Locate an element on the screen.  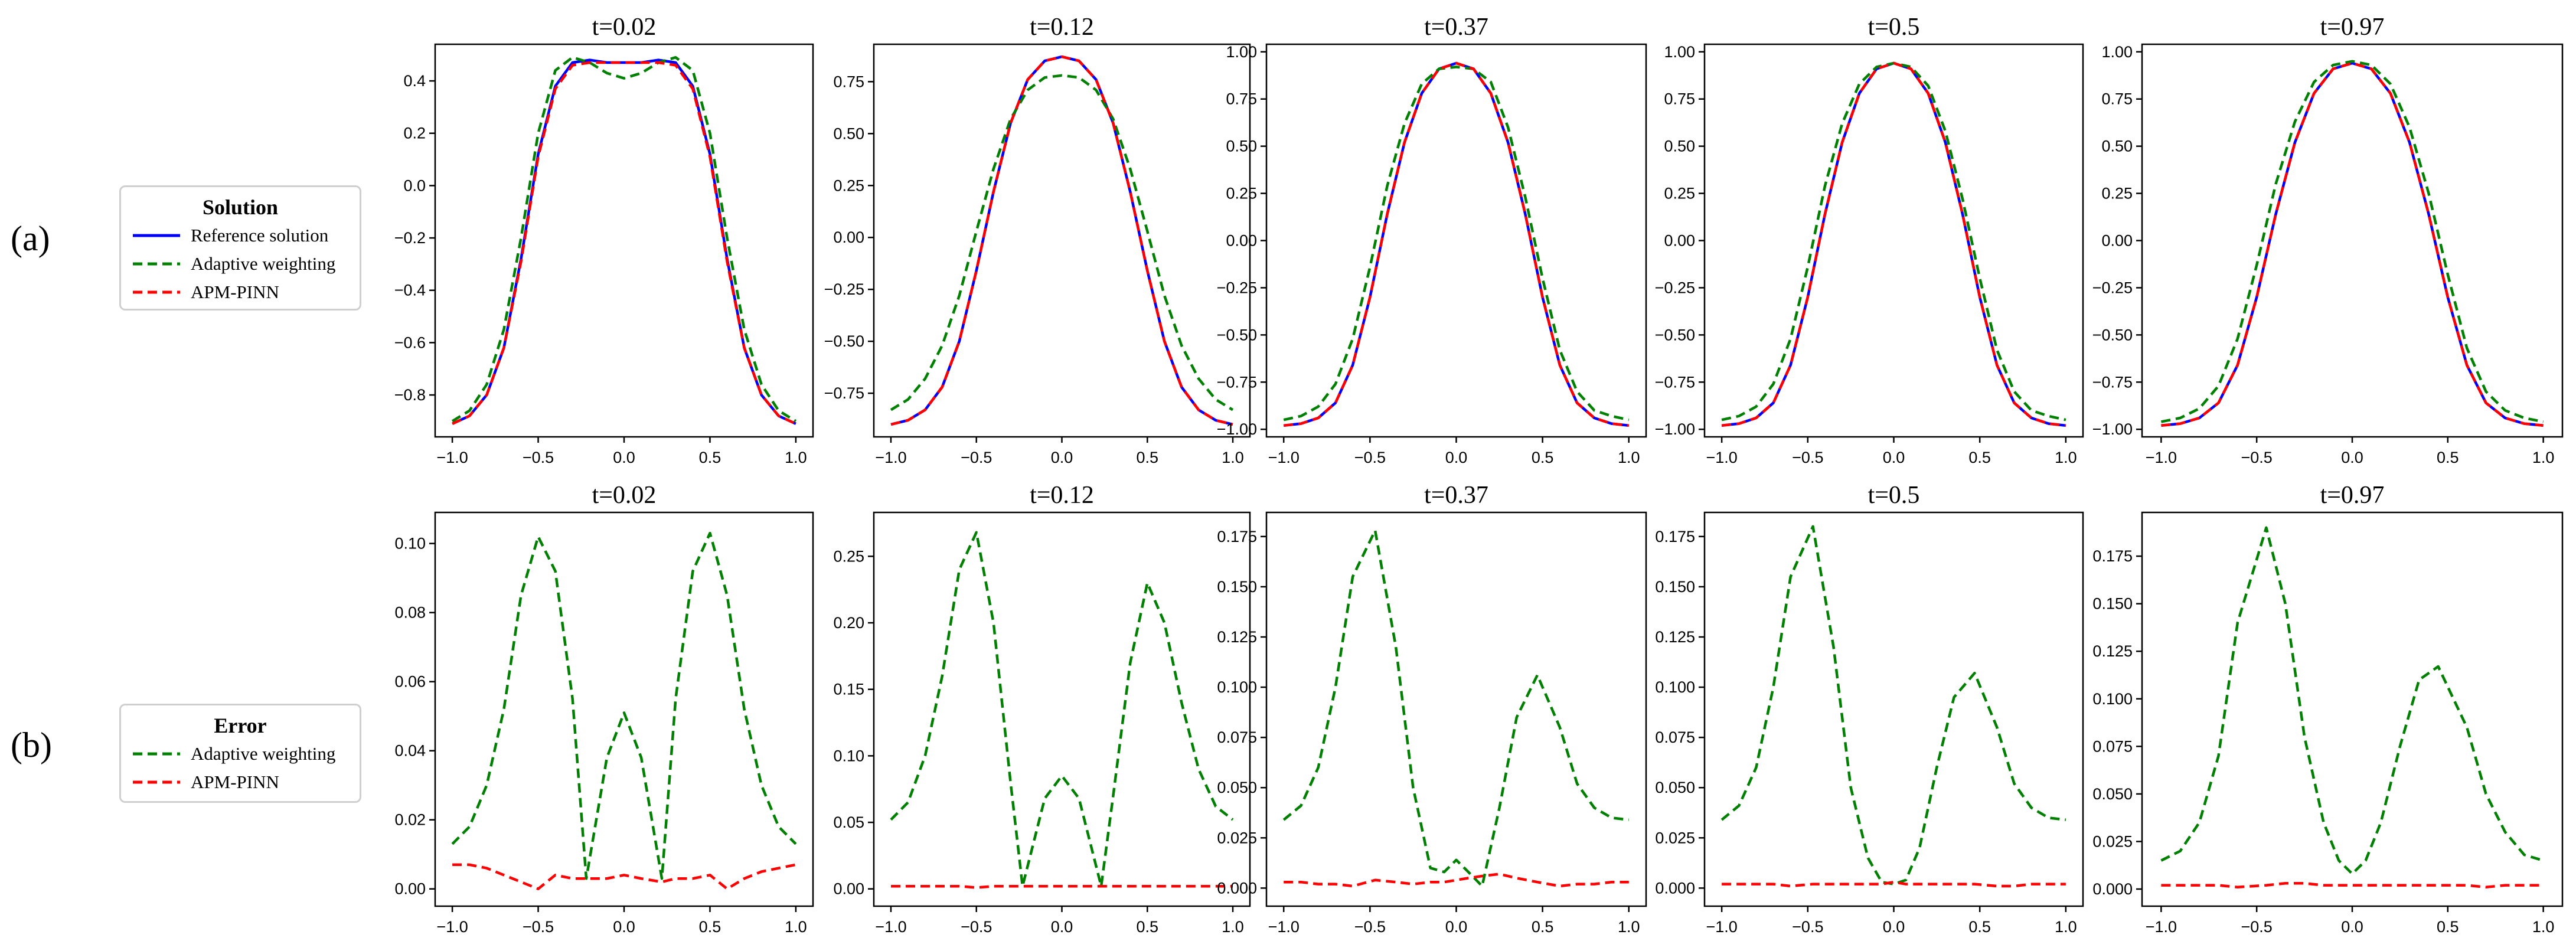
y-tick-label: 0.20 is located at coordinates (848, 623).